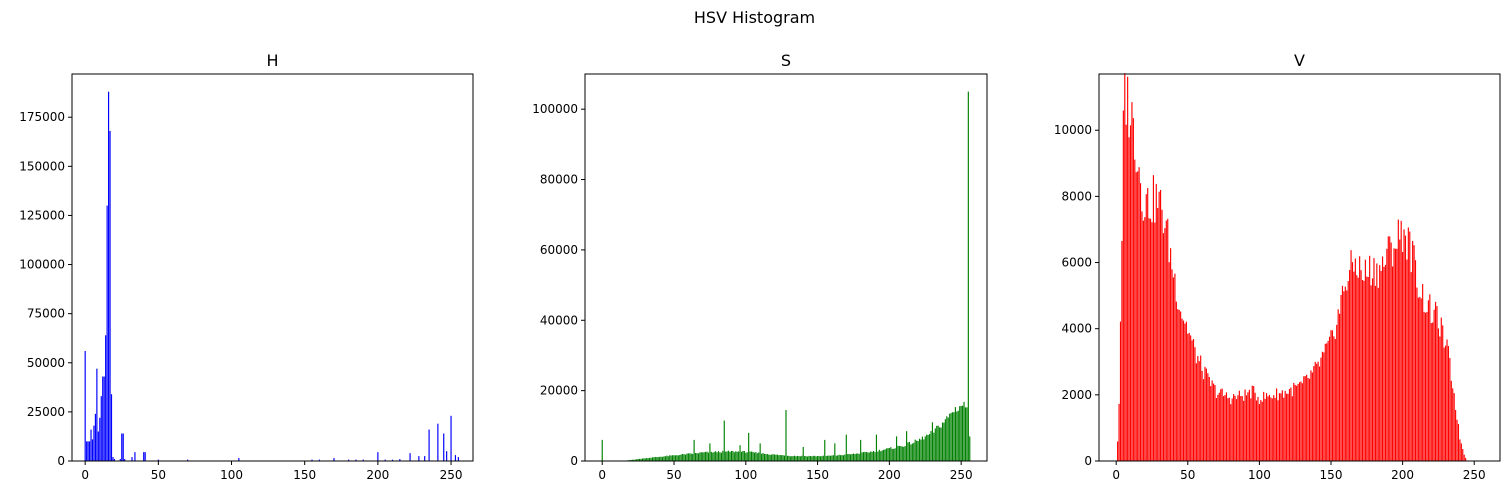 This screenshot has width=1509, height=495. I want to click on x-tick-label: 250, so click(451, 475).